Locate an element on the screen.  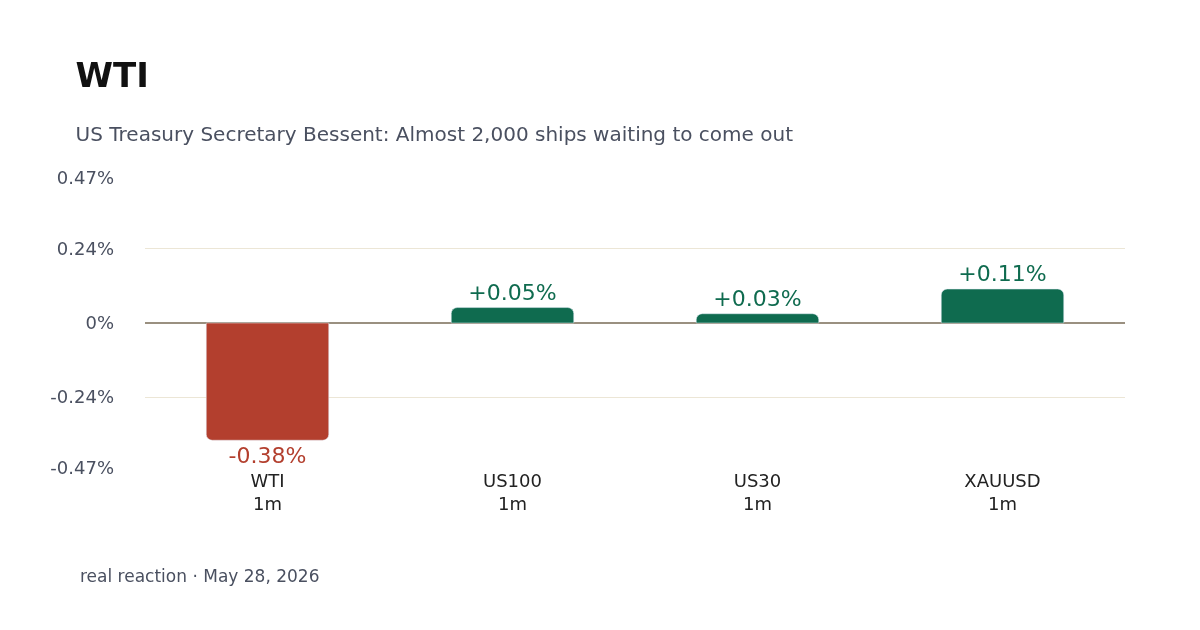
x-tick-label: US100 1m is located at coordinates (512, 492).